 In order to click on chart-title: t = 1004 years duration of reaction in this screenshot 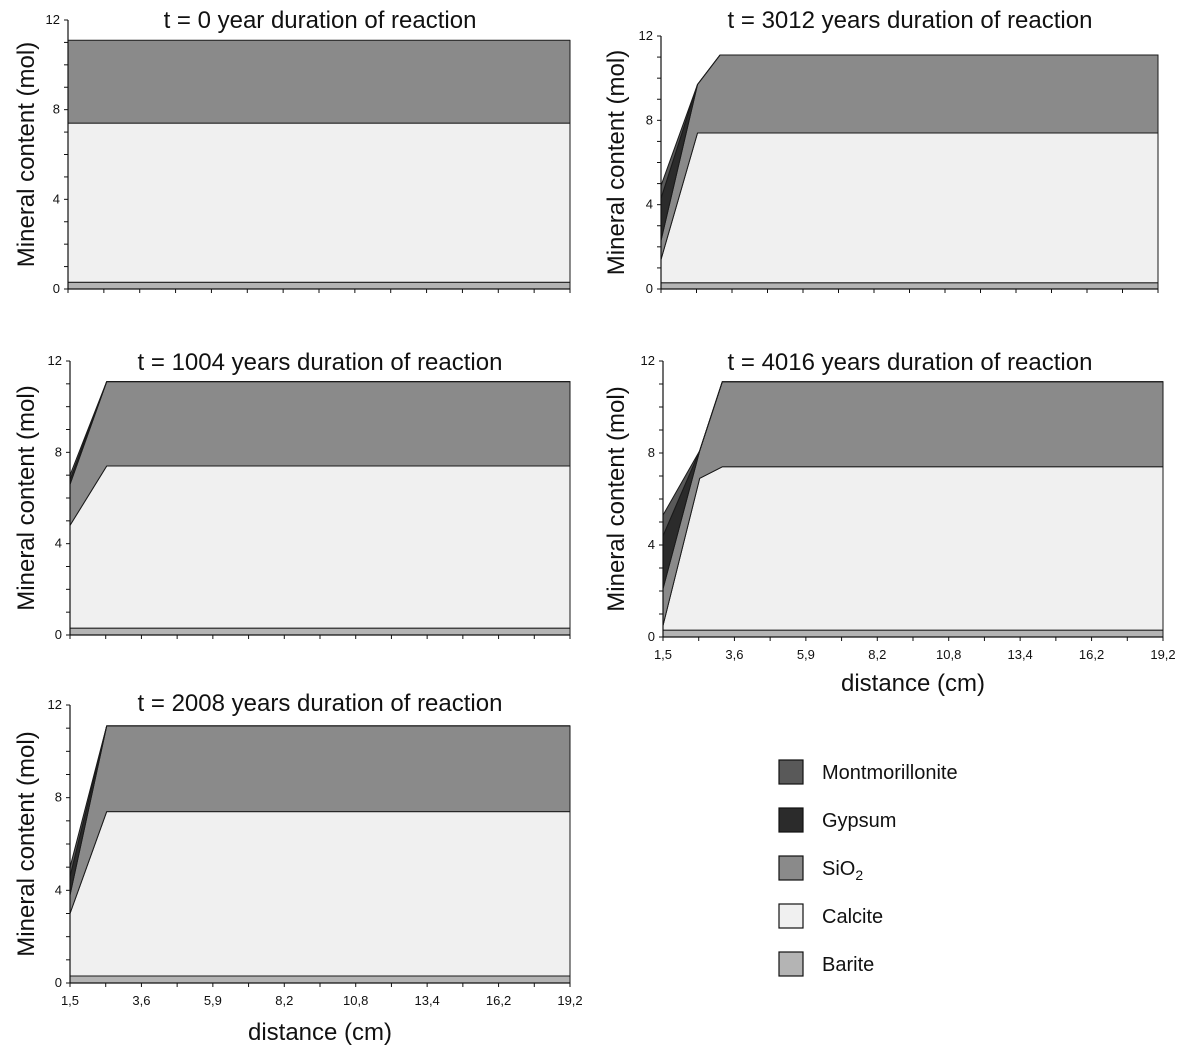, I will do `click(320, 362)`.